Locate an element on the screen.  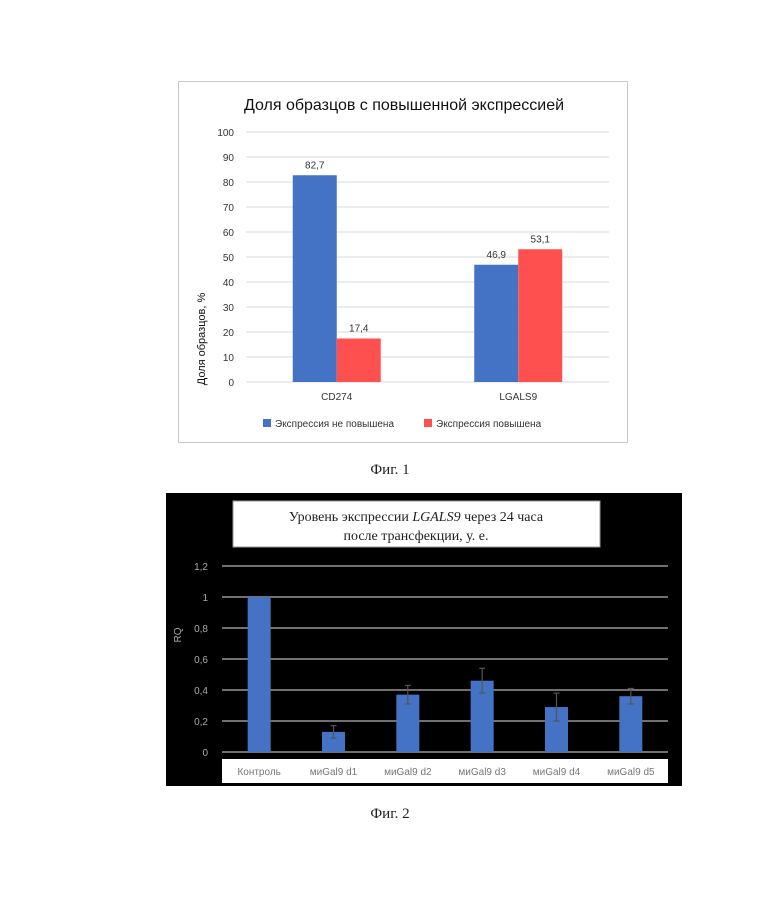
y-tick-label: 40 is located at coordinates (229, 283).